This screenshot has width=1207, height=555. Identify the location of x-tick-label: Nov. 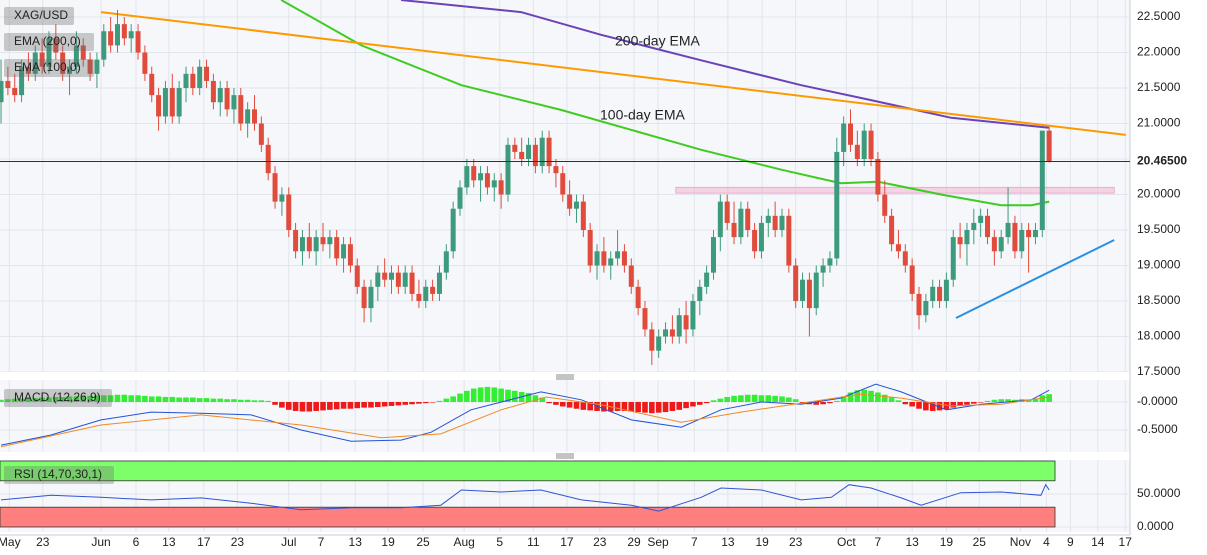
(1020, 542).